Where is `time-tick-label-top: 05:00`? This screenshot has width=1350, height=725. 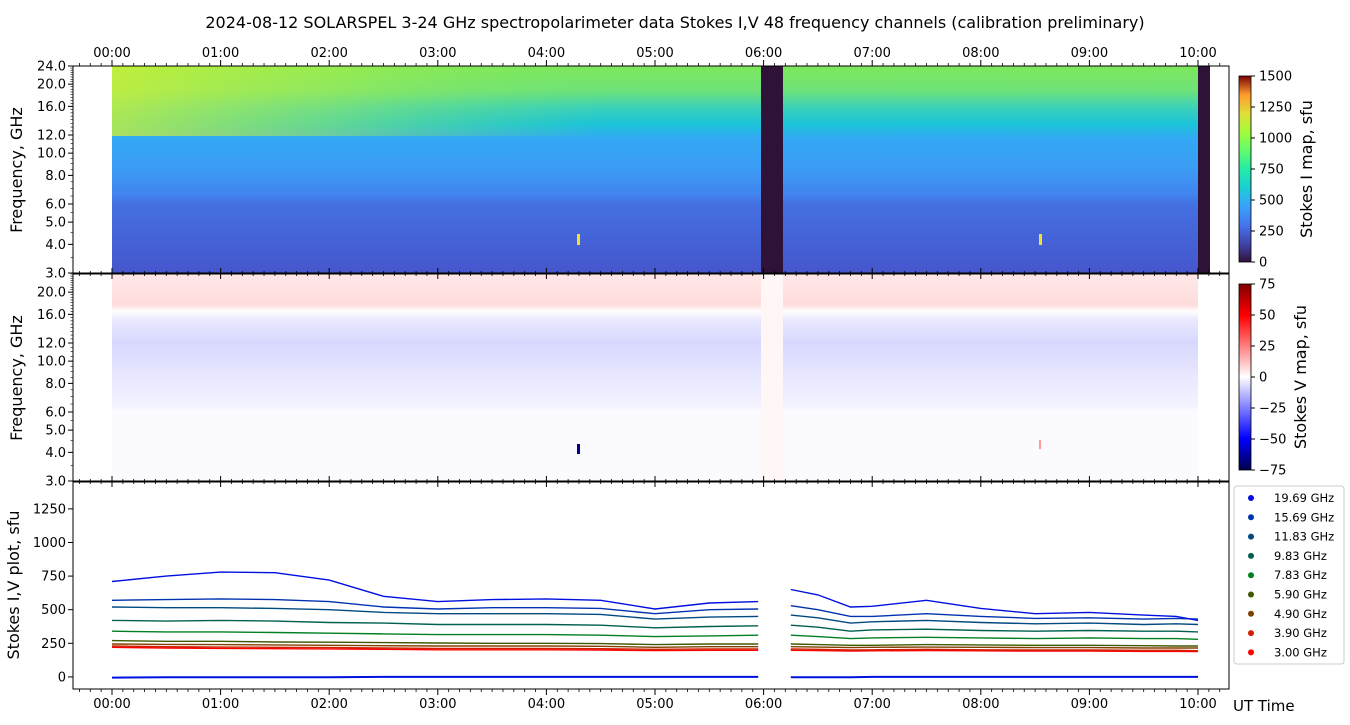
time-tick-label-top: 05:00 is located at coordinates (654, 53).